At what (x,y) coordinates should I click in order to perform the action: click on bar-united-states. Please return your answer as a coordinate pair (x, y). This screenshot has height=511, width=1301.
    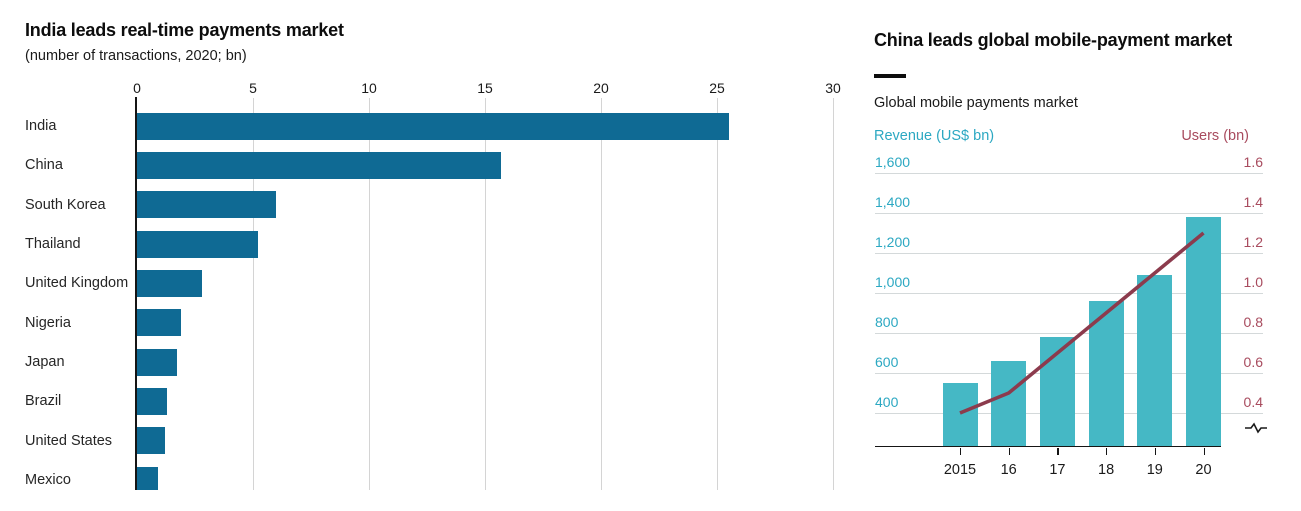
    Looking at the image, I should click on (151, 441).